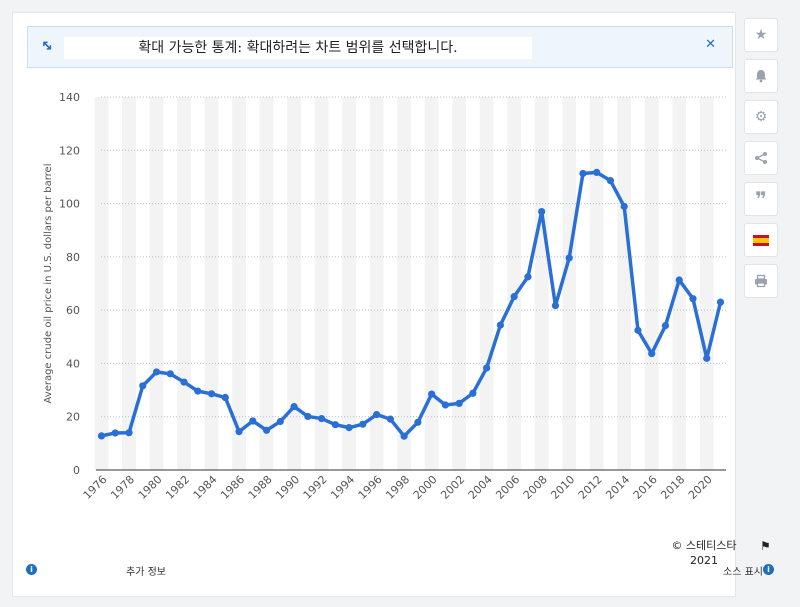  What do you see at coordinates (645, 487) in the screenshot?
I see `x-tick-label: 2016` at bounding box center [645, 487].